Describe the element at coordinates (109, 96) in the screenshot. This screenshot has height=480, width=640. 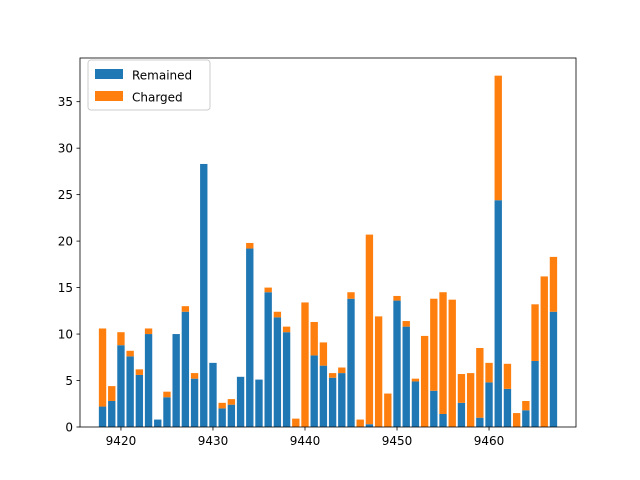
I see `legend-swatch-charged` at that location.